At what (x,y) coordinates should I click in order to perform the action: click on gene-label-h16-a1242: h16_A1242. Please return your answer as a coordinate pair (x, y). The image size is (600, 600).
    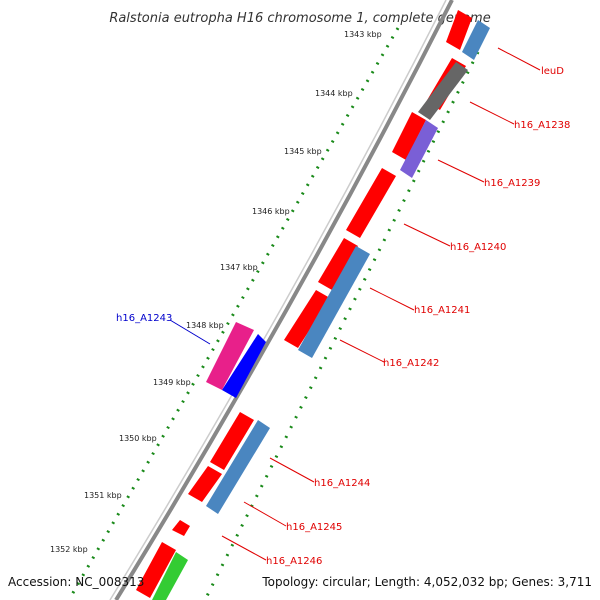
    Looking at the image, I should click on (411, 363).